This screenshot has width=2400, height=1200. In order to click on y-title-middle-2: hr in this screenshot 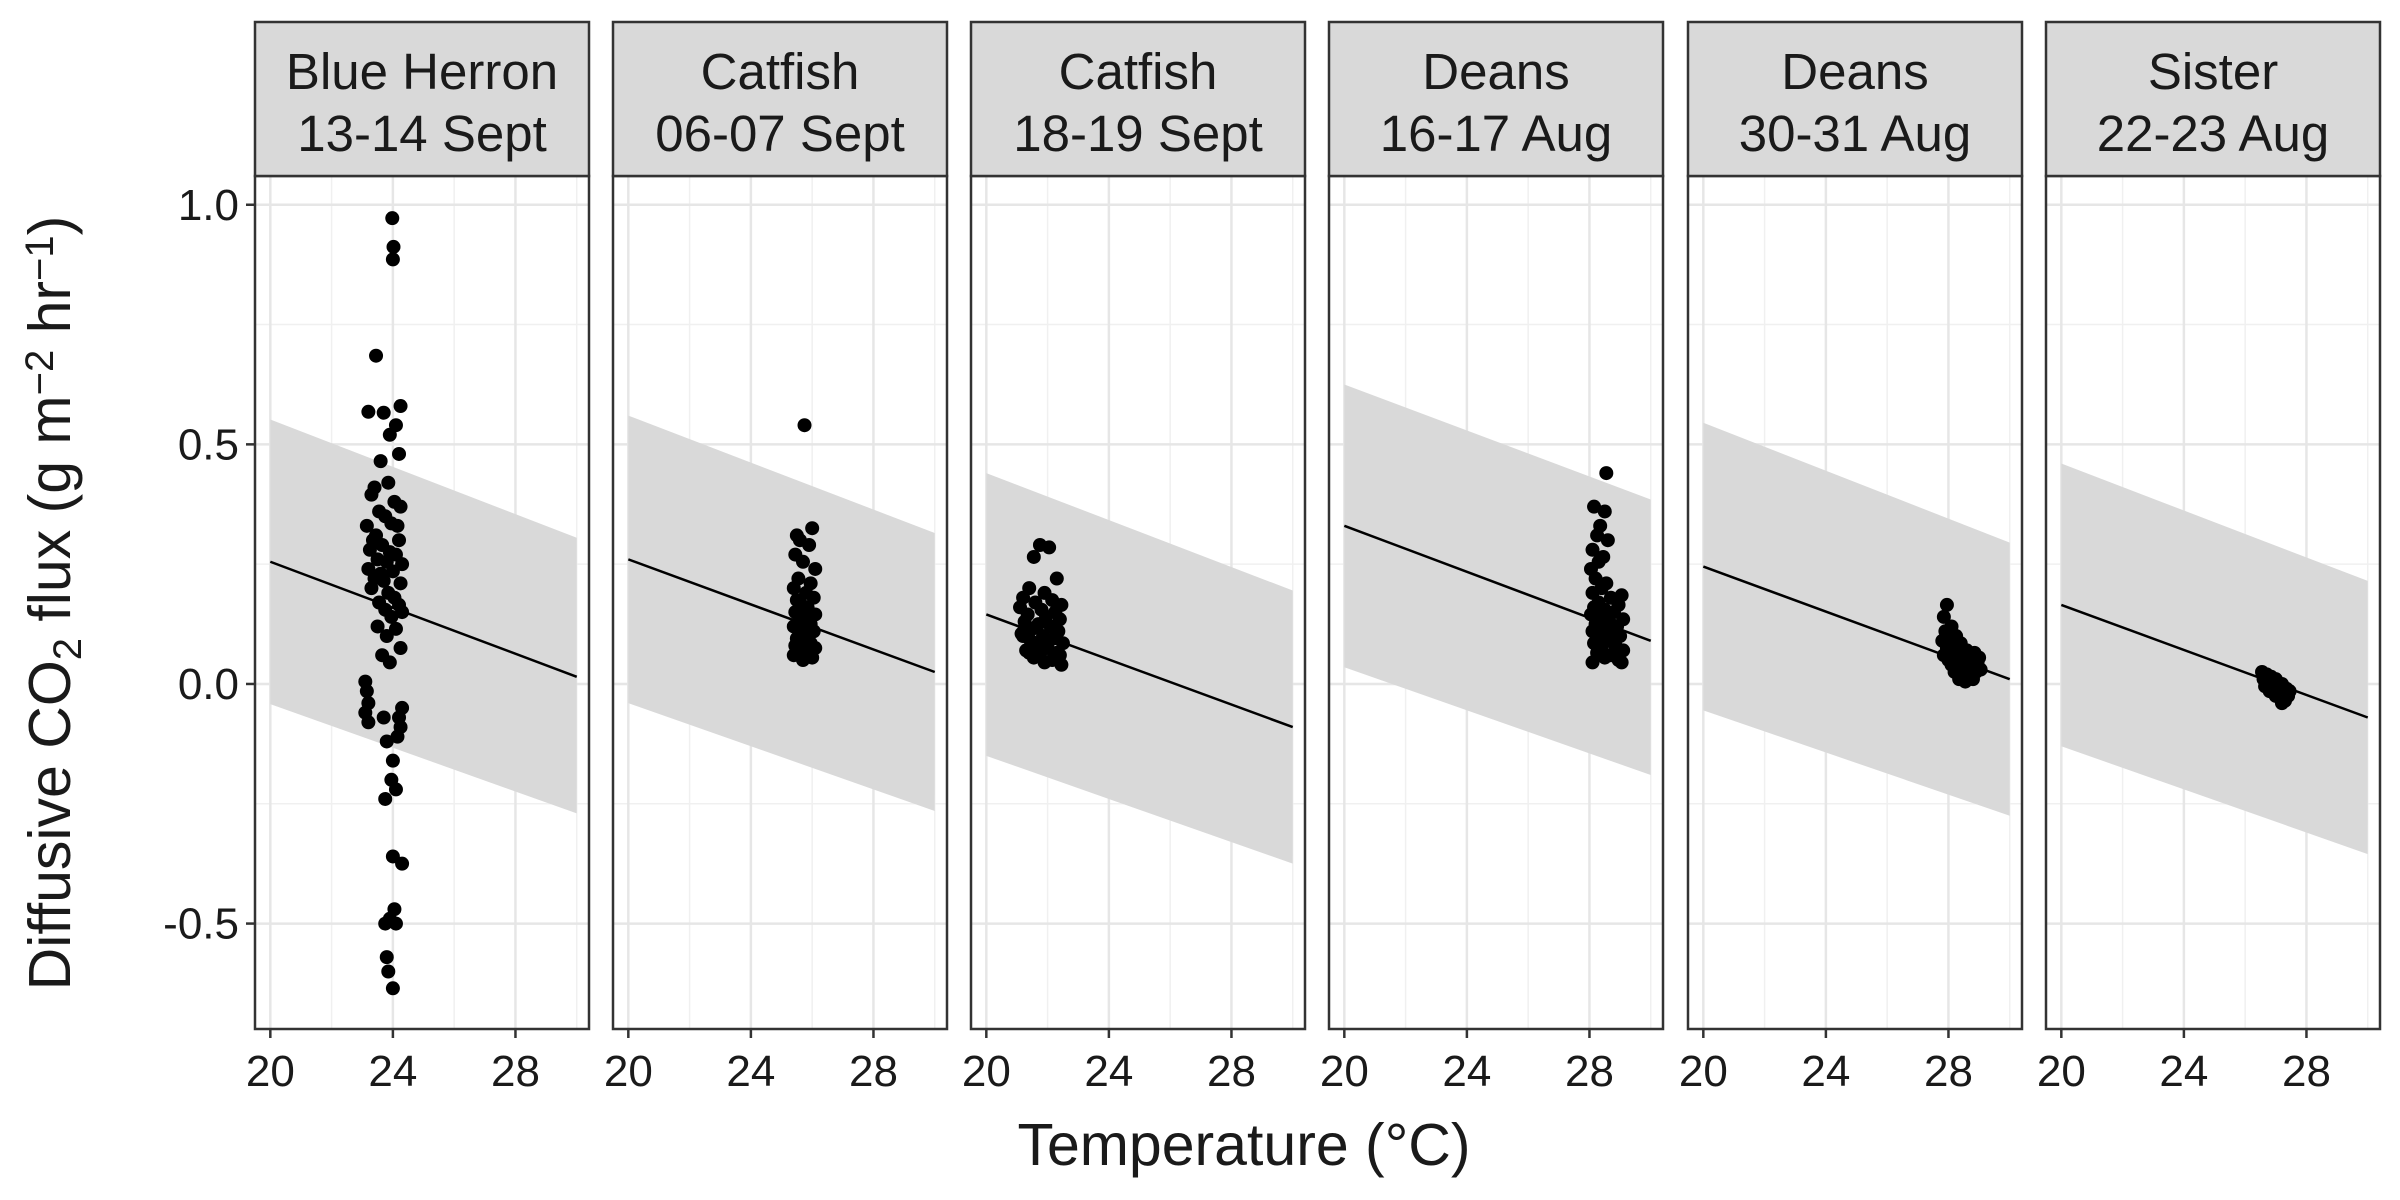, I will do `click(50, 315)`.